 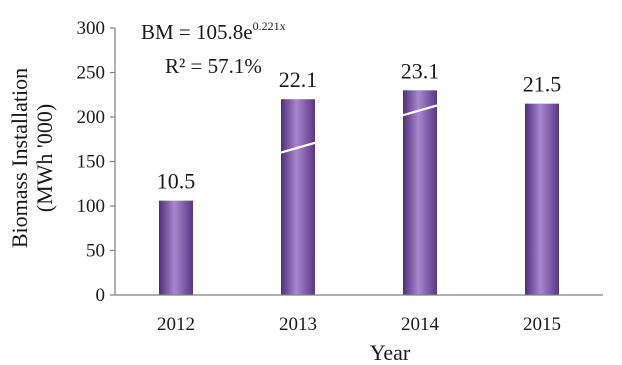 What do you see at coordinates (420, 70) in the screenshot?
I see `data-label: 23.1` at bounding box center [420, 70].